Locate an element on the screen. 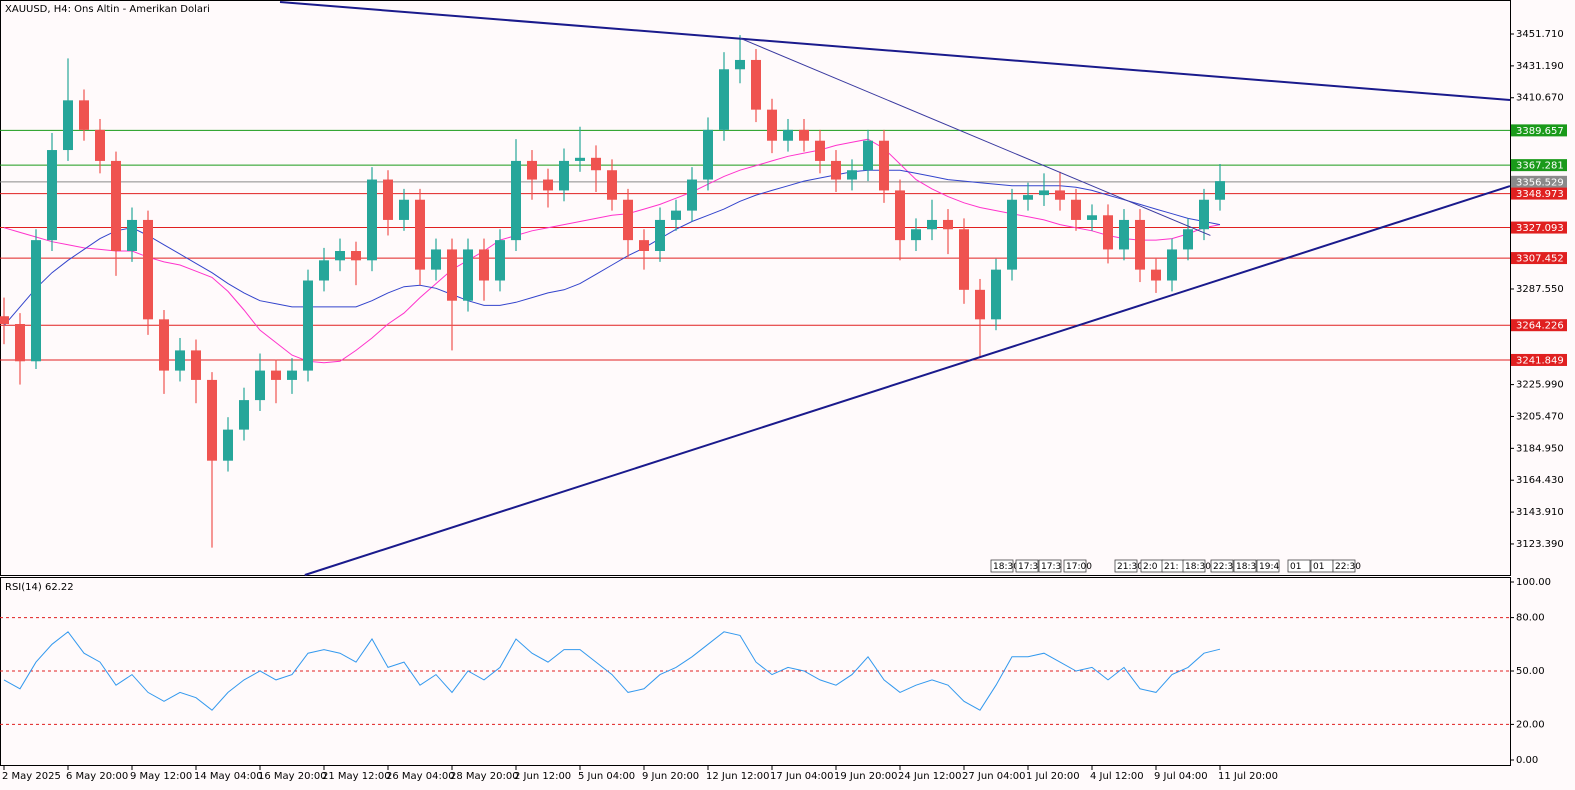 The width and height of the screenshot is (1575, 790). time-tag: 21: is located at coordinates (1171, 567).